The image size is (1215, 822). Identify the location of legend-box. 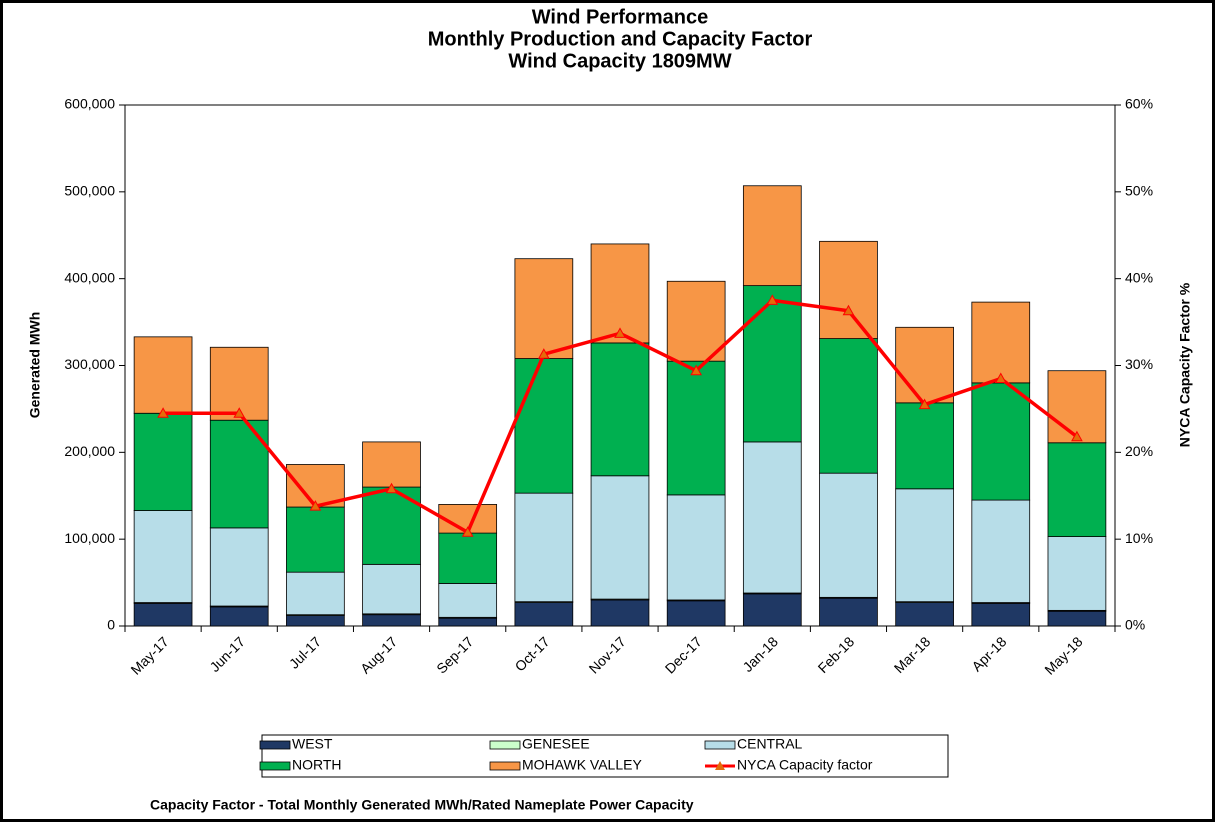
(605, 756).